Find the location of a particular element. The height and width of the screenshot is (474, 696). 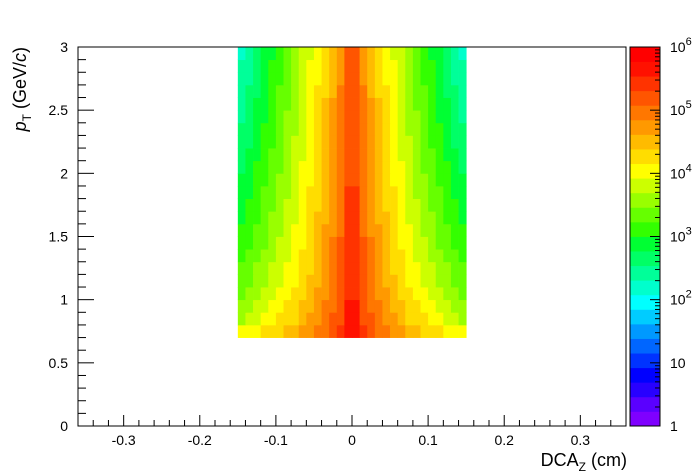

x-tick-label: -0.2 is located at coordinates (200, 440).